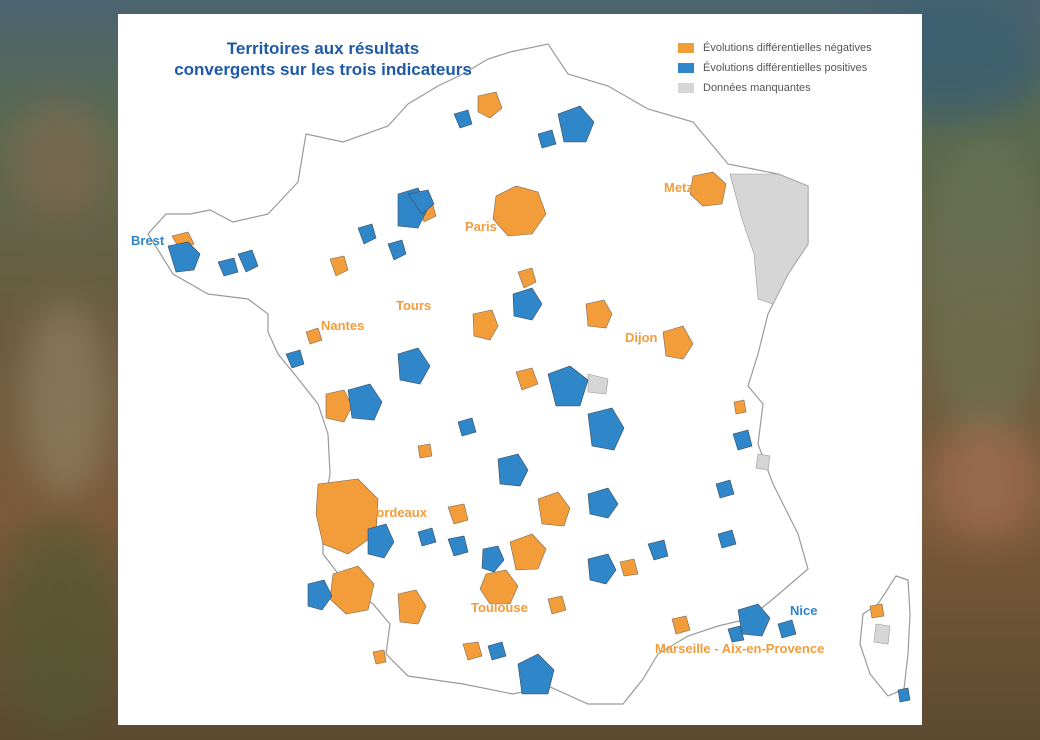 The width and height of the screenshot is (1040, 740). What do you see at coordinates (397, 512) in the screenshot?
I see `city-label-bordeaux: Bordeaux` at bounding box center [397, 512].